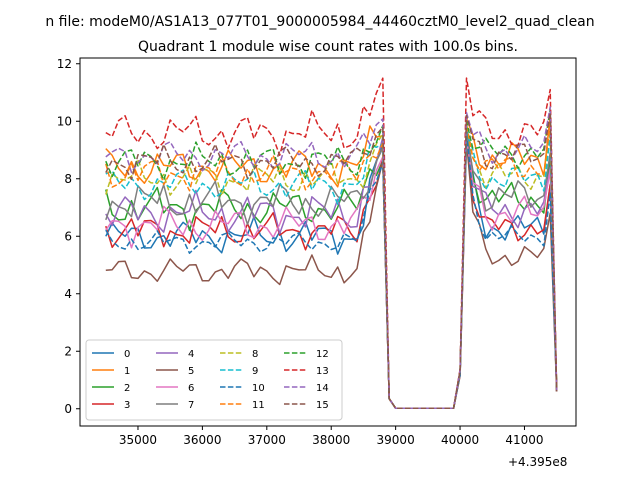 This screenshot has width=640, height=480. What do you see at coordinates (64, 64) in the screenshot?
I see `y-tick-label: 12` at bounding box center [64, 64].